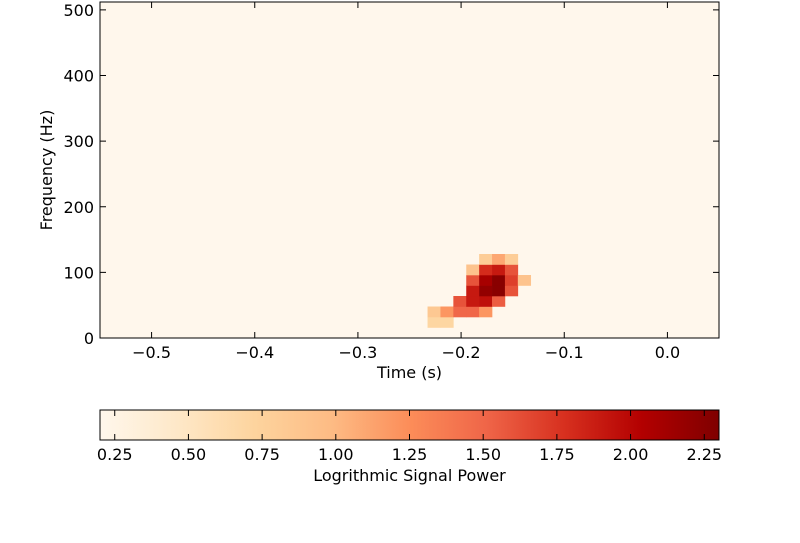 The height and width of the screenshot is (543, 800). Describe the element at coordinates (409, 372) in the screenshot. I see `x-axis-label: Time (s)` at that location.